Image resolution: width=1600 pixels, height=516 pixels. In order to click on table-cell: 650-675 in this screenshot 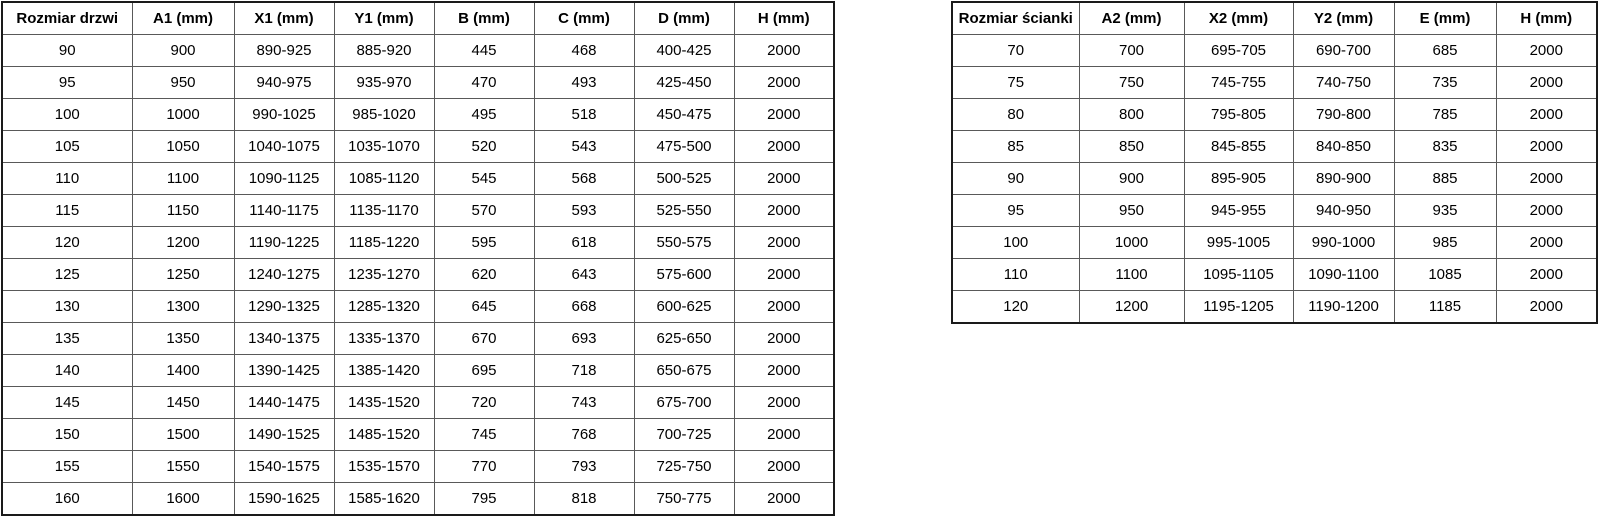, I will do `click(684, 370)`.